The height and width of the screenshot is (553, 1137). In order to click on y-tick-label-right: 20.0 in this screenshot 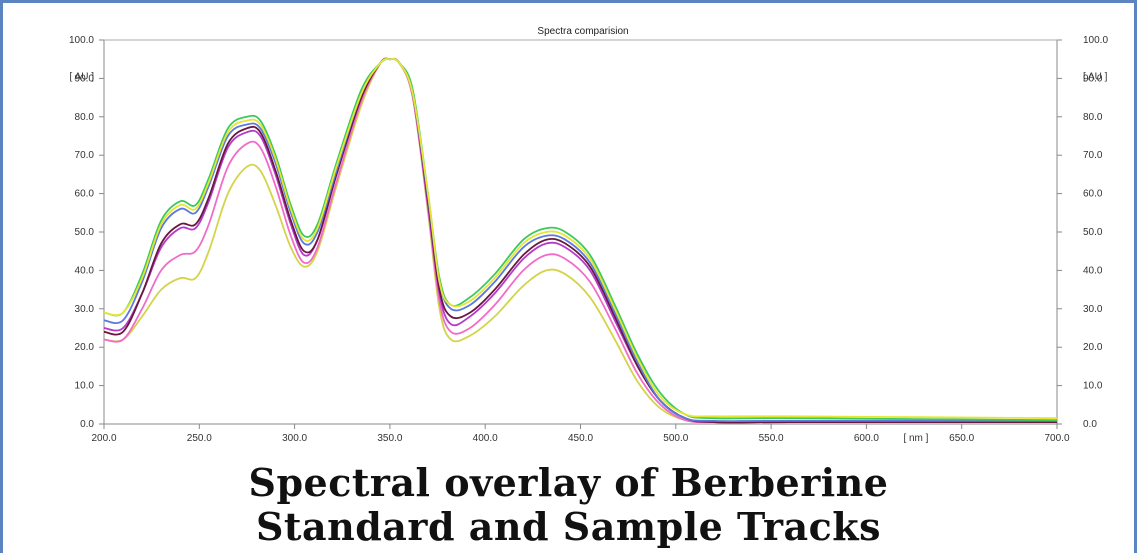, I will do `click(1093, 347)`.